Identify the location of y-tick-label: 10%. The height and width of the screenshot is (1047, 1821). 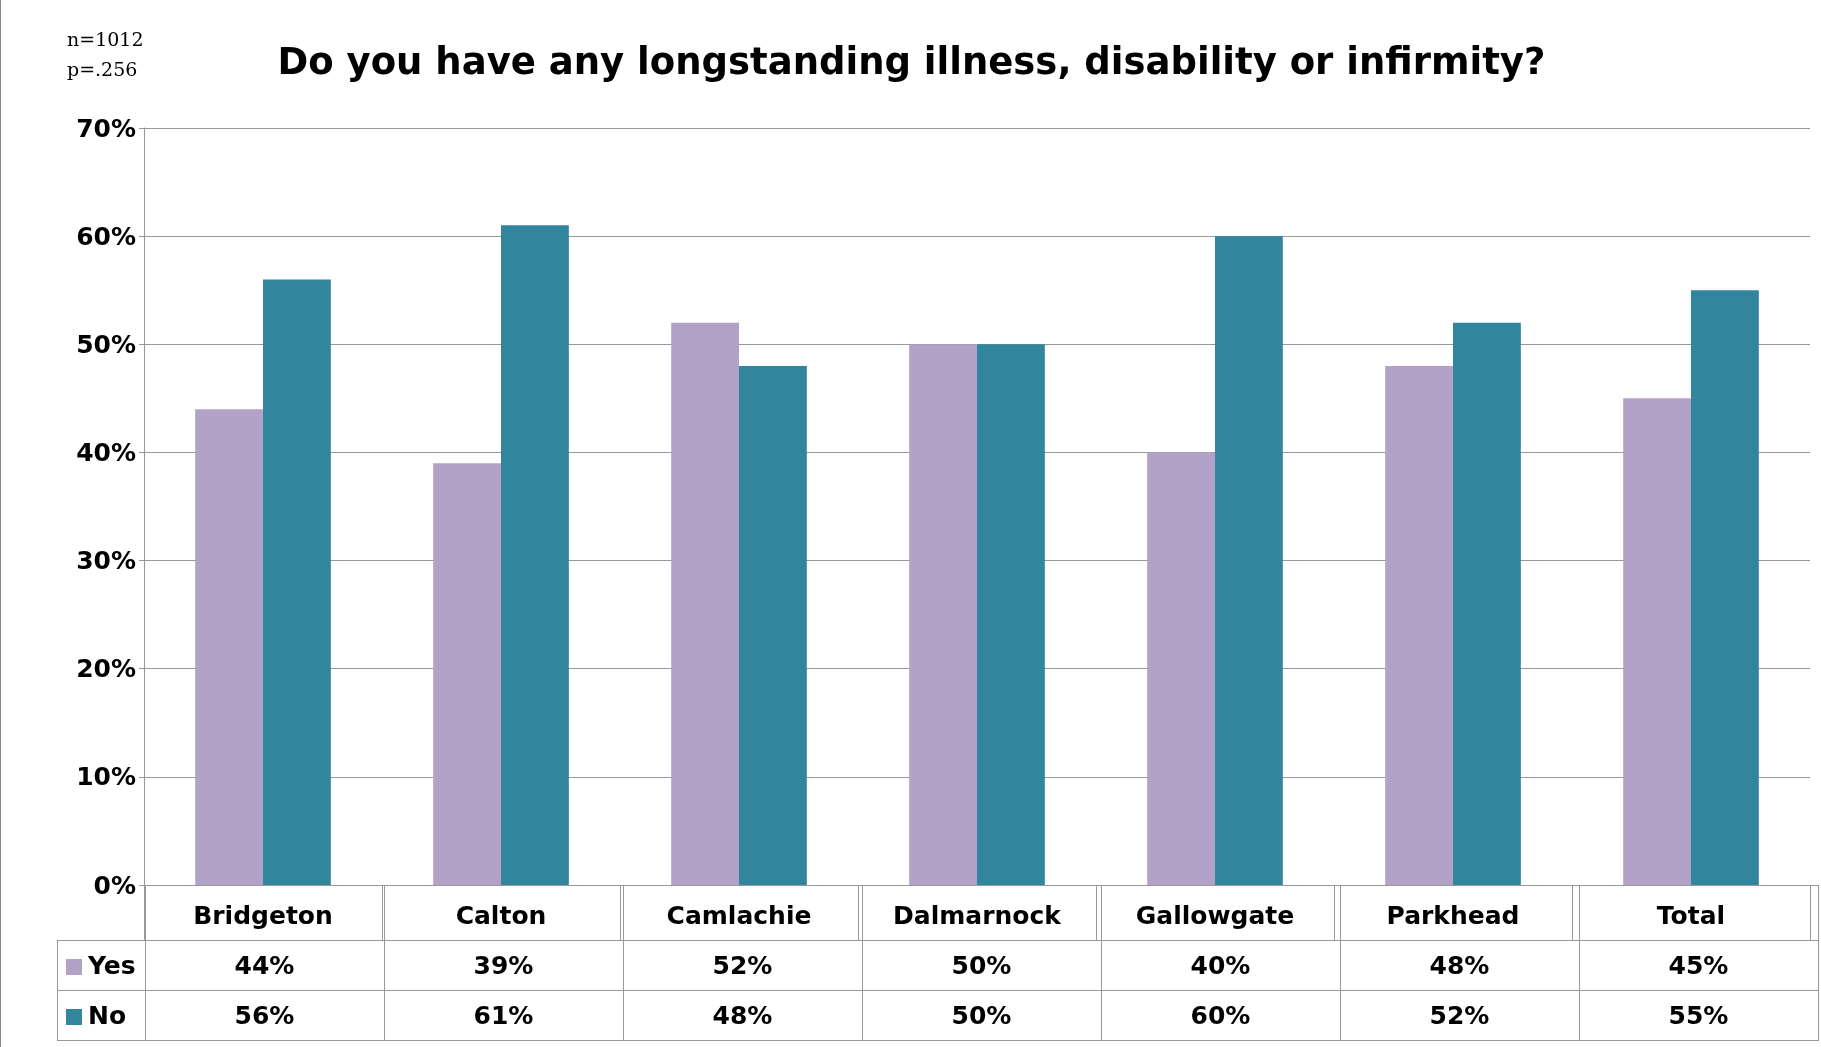
(106, 777).